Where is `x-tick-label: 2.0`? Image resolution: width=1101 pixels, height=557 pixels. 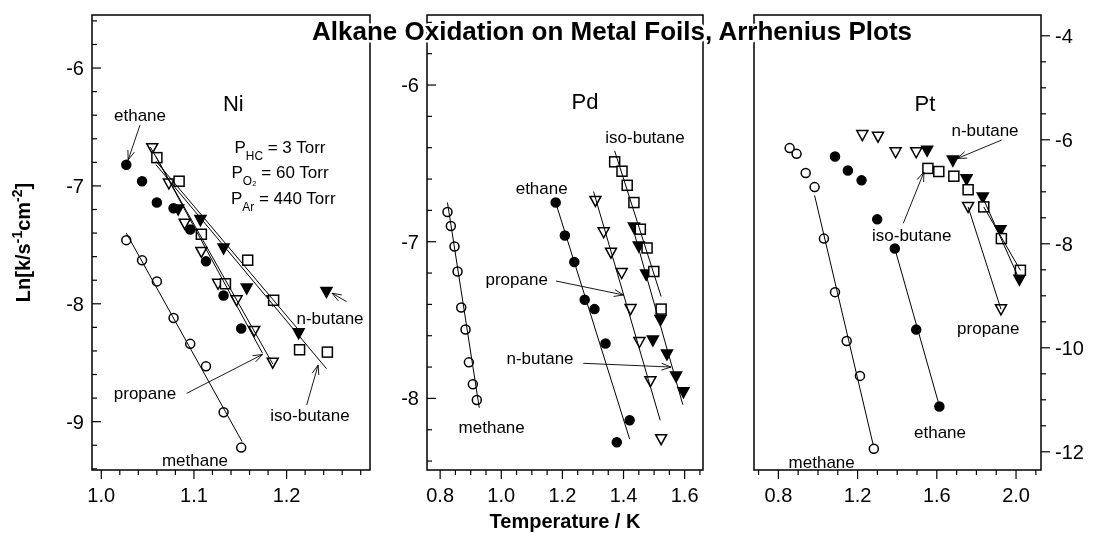
x-tick-label: 2.0 is located at coordinates (1016, 495).